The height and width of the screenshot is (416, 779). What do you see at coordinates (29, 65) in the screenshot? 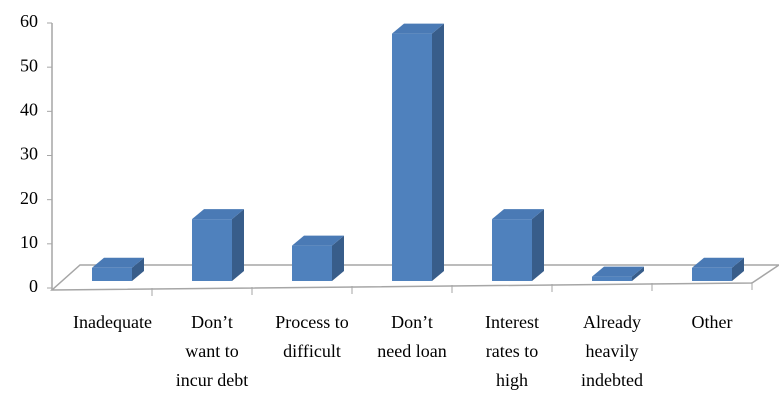
I see `y-tick-label: 50` at bounding box center [29, 65].